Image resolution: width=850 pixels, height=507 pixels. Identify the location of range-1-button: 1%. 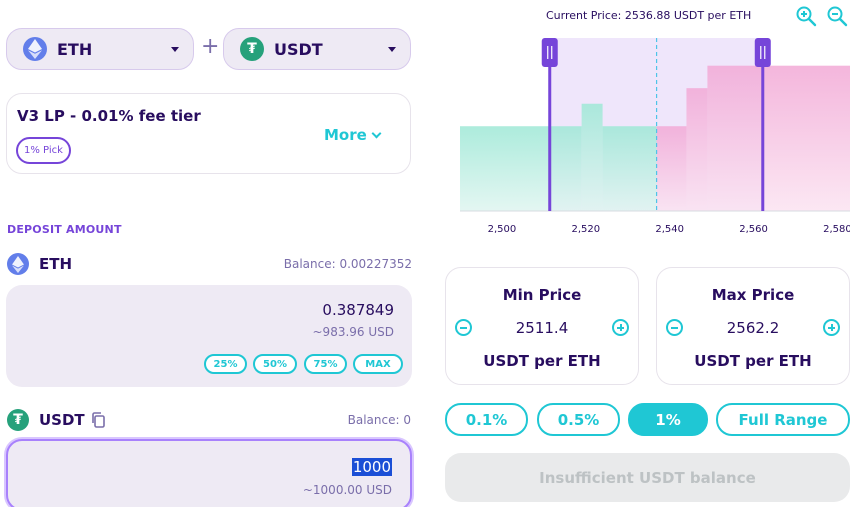
(668, 419).